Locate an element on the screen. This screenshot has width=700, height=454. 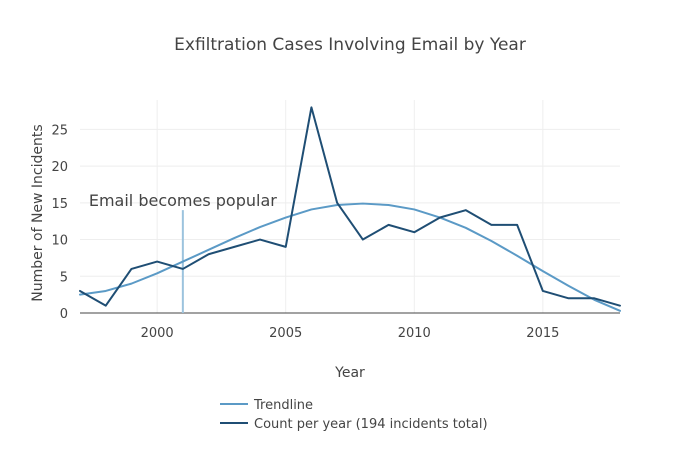
y-tick-label: 5 is located at coordinates (64, 277).